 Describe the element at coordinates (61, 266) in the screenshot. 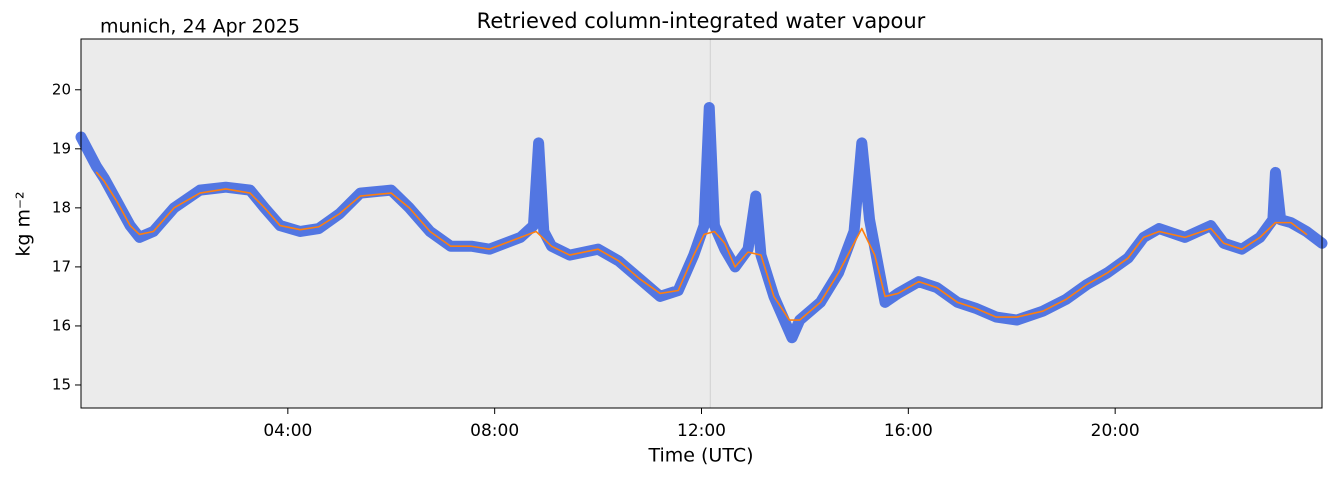

I see `y-tick-label: 17` at that location.